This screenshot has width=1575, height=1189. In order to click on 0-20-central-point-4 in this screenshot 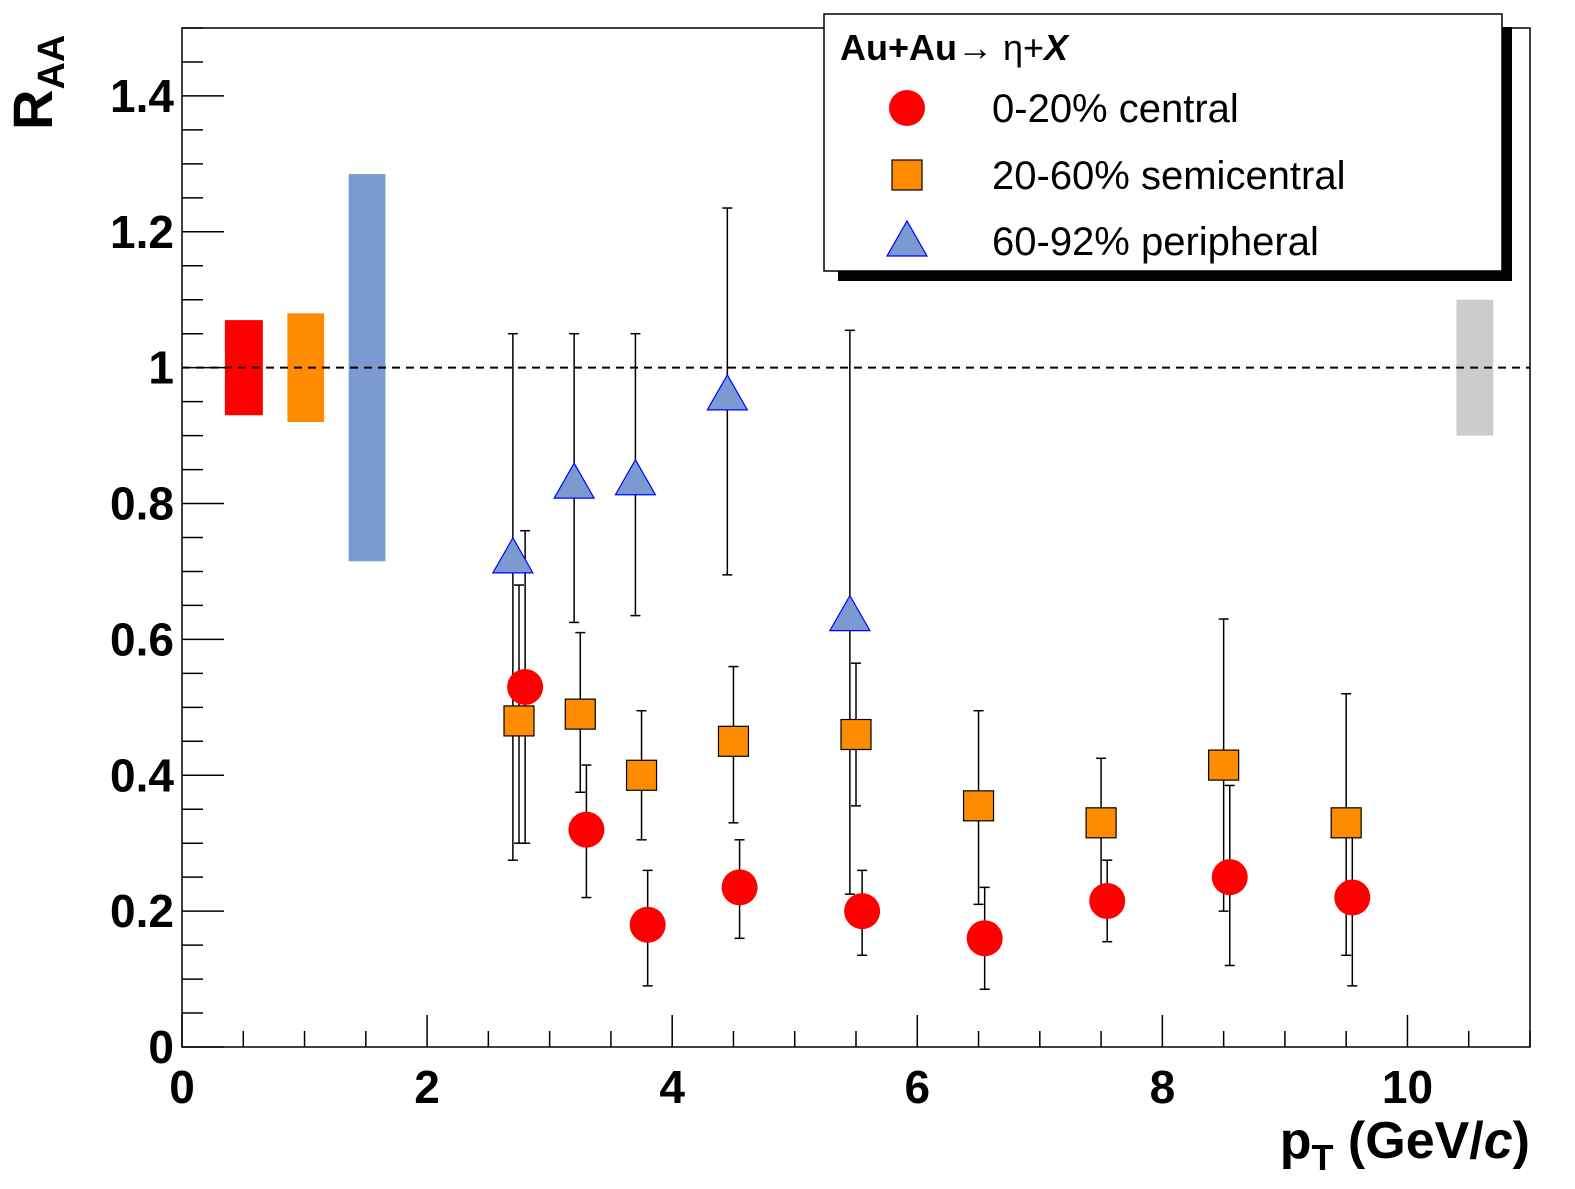, I will do `click(739, 887)`.